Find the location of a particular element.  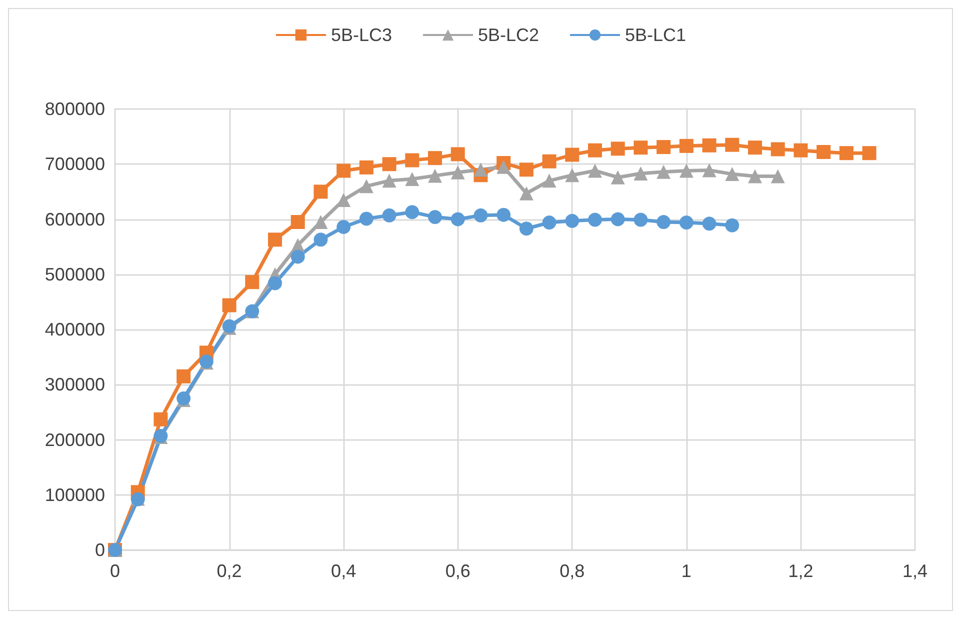

x-tick-label: 1,2 is located at coordinates (801, 571).